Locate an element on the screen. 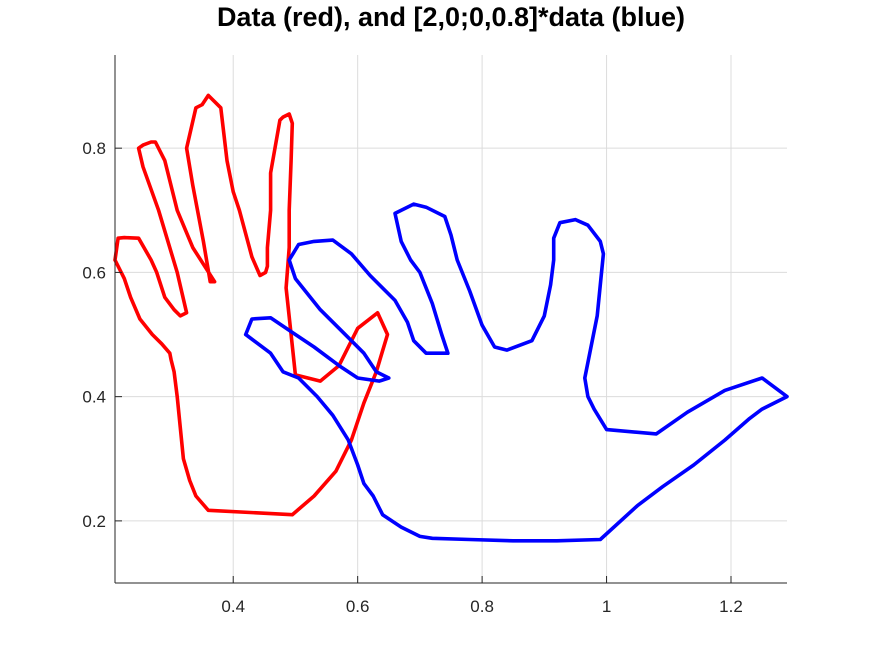 The height and width of the screenshot is (654, 872). x-tick-label-4: 1.2 is located at coordinates (731, 606).